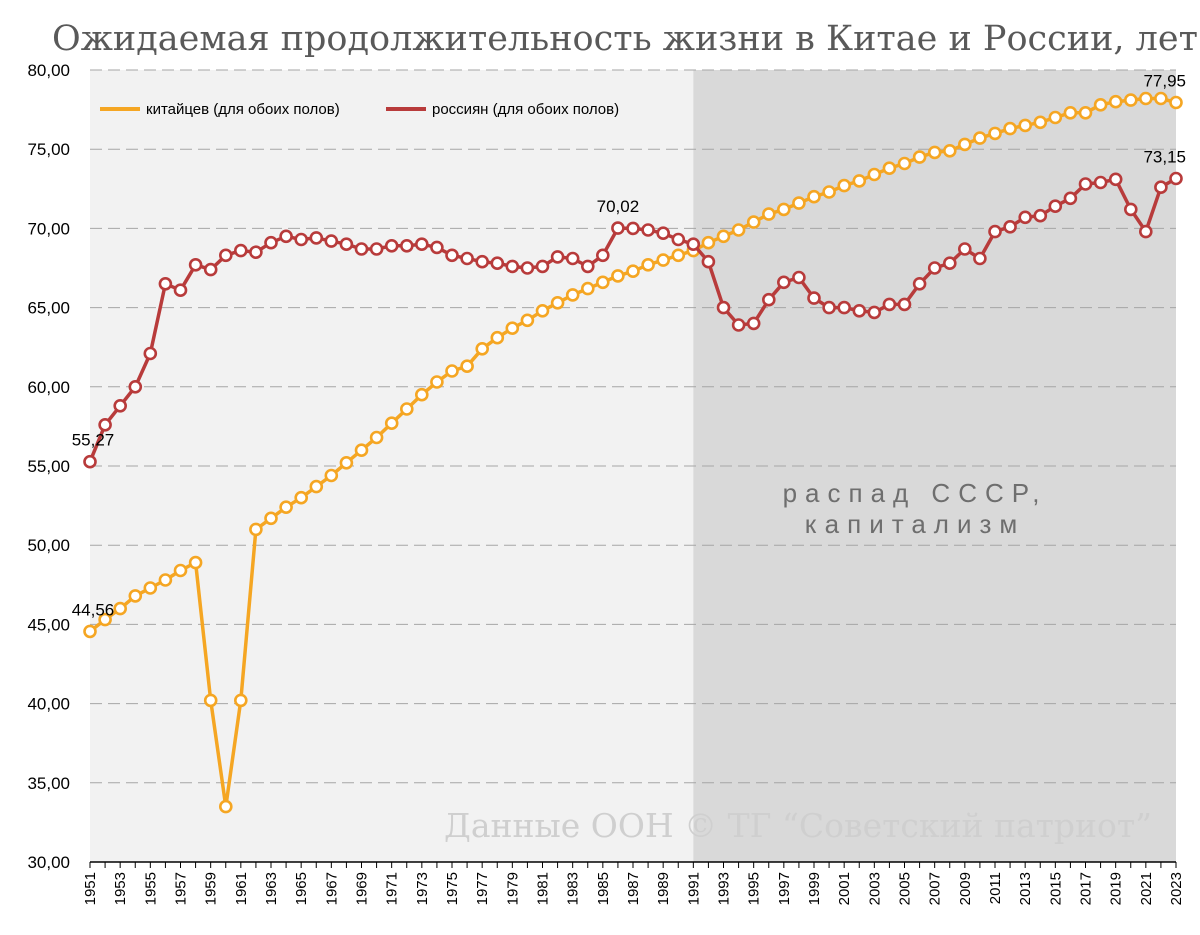  Describe the element at coordinates (48, 149) in the screenshot. I see `y-tick-label: 75,00` at that location.